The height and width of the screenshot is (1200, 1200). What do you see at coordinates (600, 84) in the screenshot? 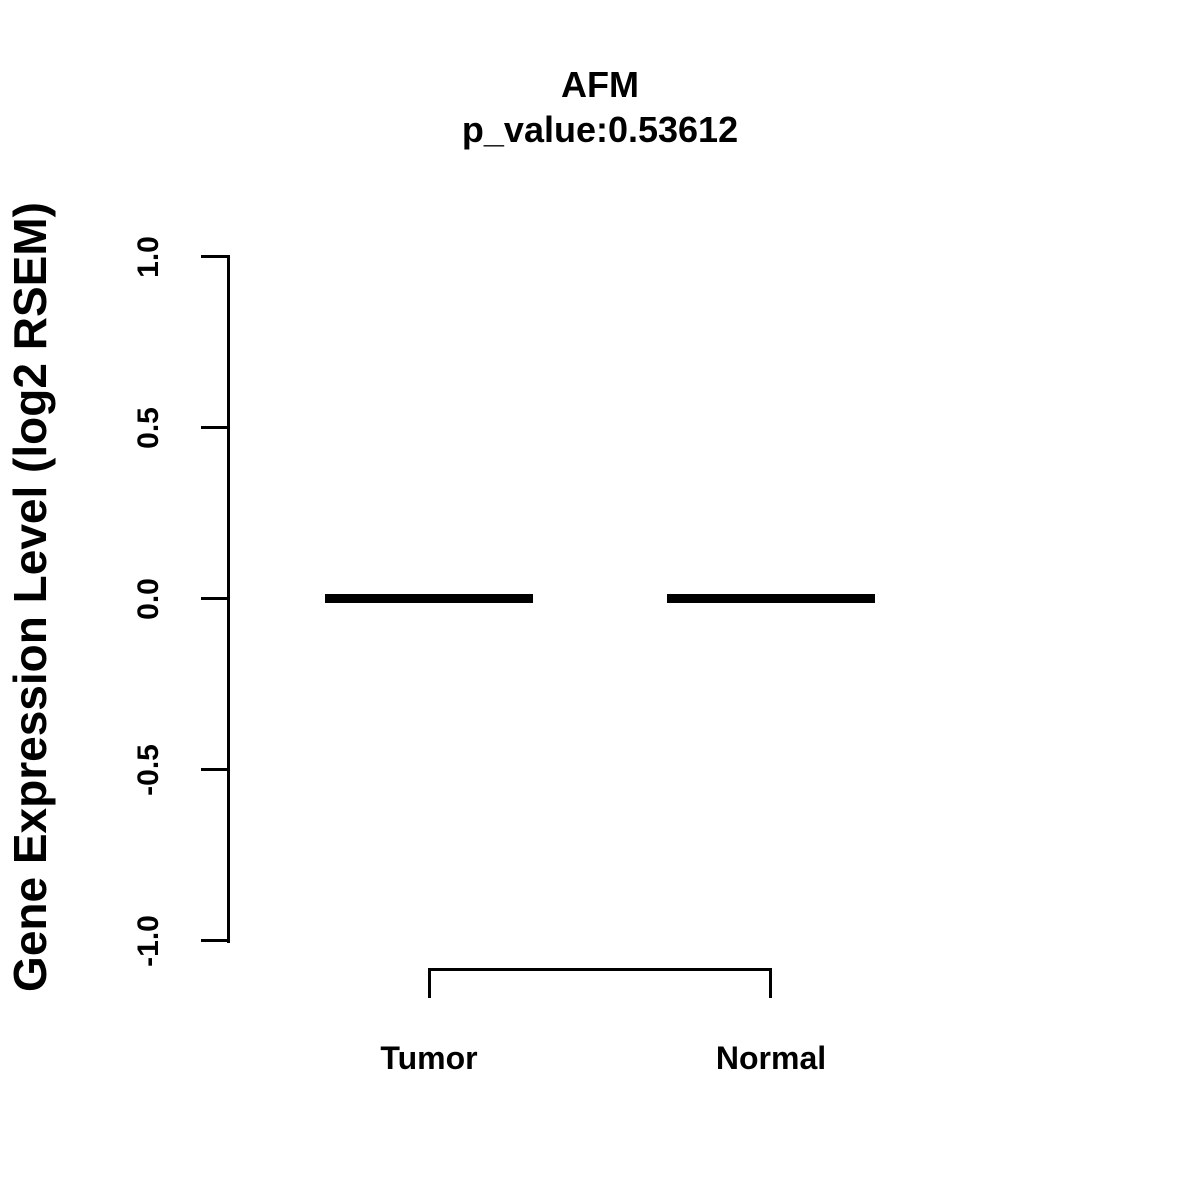
I see `chart-title: AFM` at bounding box center [600, 84].